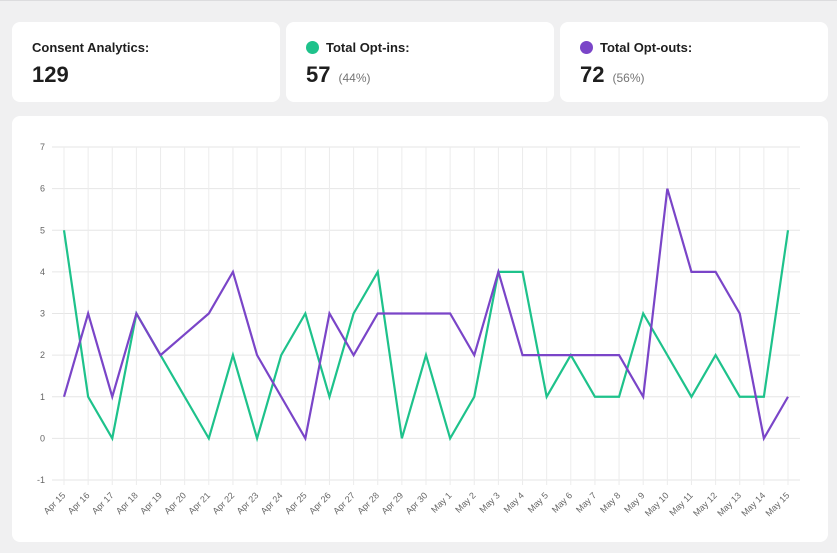 The width and height of the screenshot is (837, 553). I want to click on y-tick-label: 7, so click(42, 147).